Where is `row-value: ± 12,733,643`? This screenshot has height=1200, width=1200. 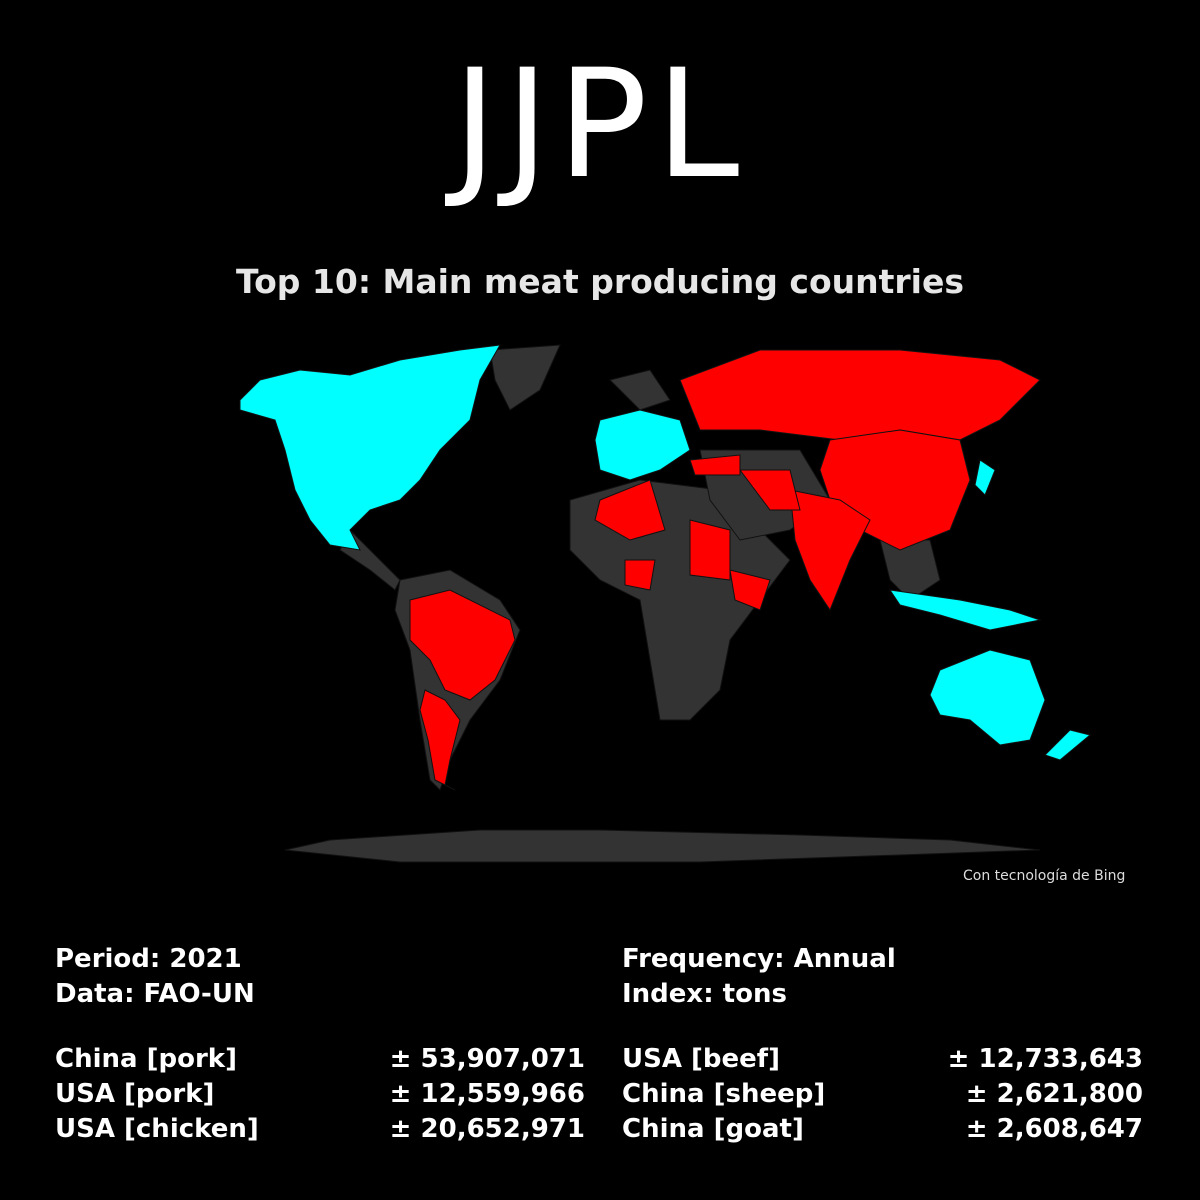 row-value: ± 12,733,643 is located at coordinates (1045, 1059).